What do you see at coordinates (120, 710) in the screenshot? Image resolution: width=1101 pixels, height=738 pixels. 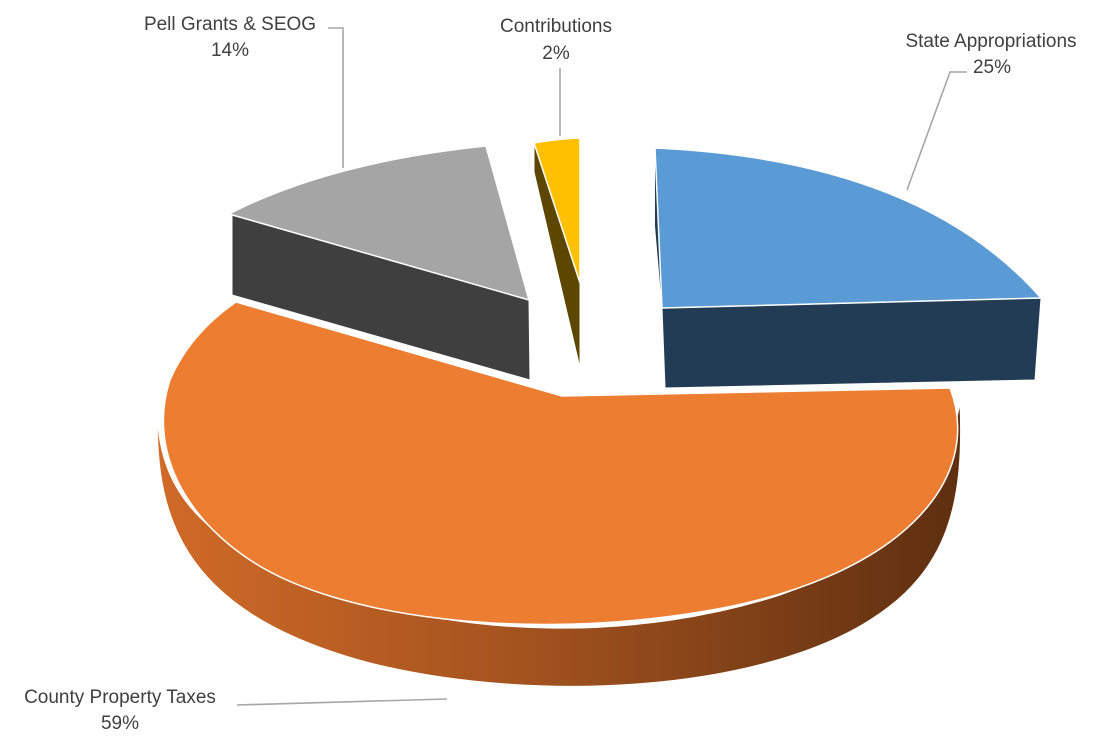 I see `data-label-county-property-taxes: County Property Taxes 59%` at bounding box center [120, 710].